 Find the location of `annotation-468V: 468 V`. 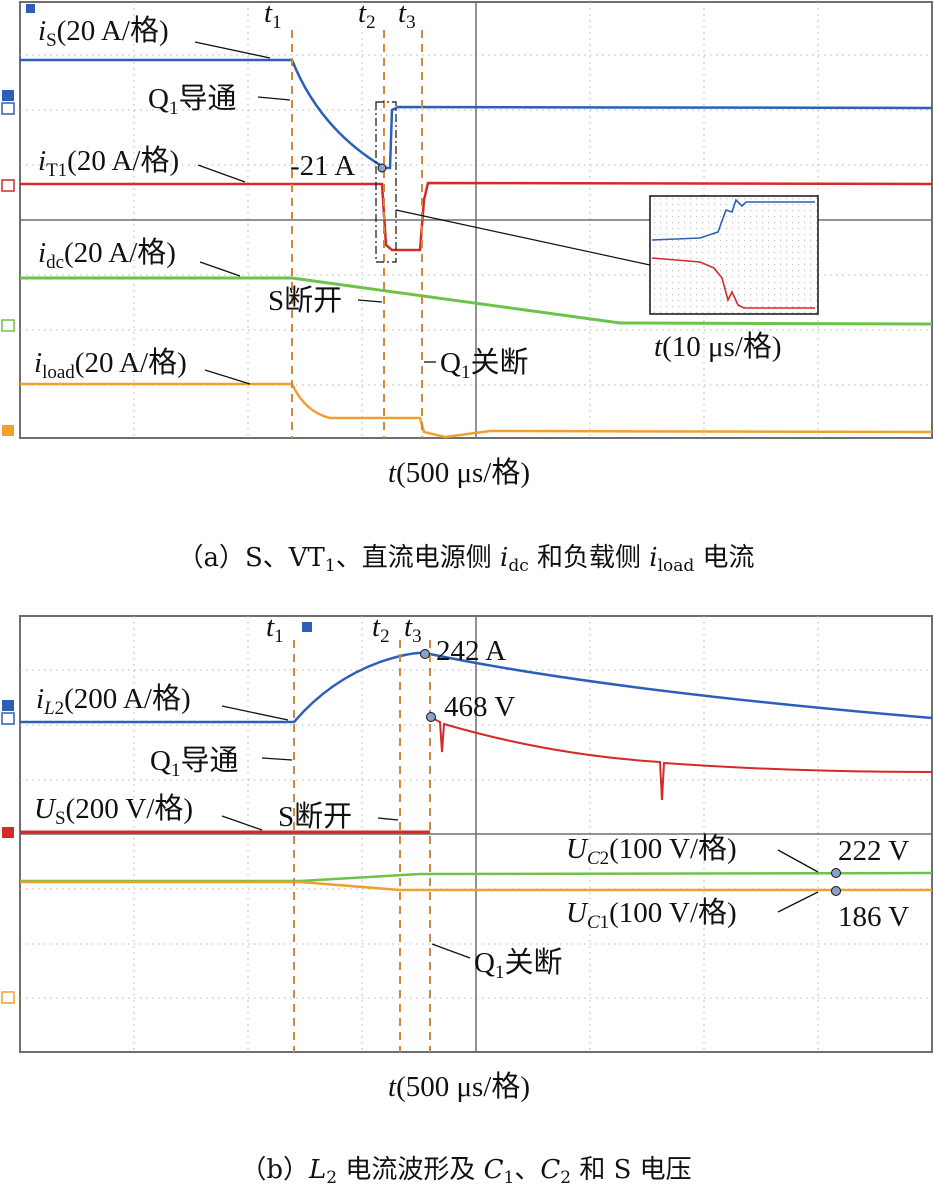

annotation-468V: 468 V is located at coordinates (479, 707).